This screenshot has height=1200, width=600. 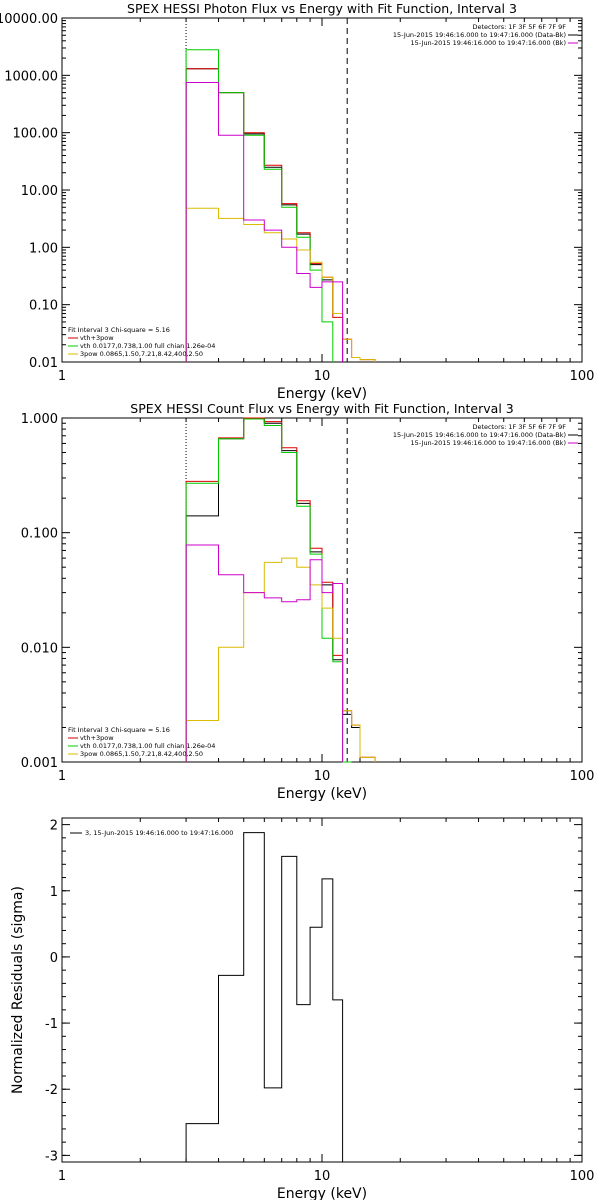 What do you see at coordinates (36, 134) in the screenshot?
I see `y-tick-label: 100.00` at bounding box center [36, 134].